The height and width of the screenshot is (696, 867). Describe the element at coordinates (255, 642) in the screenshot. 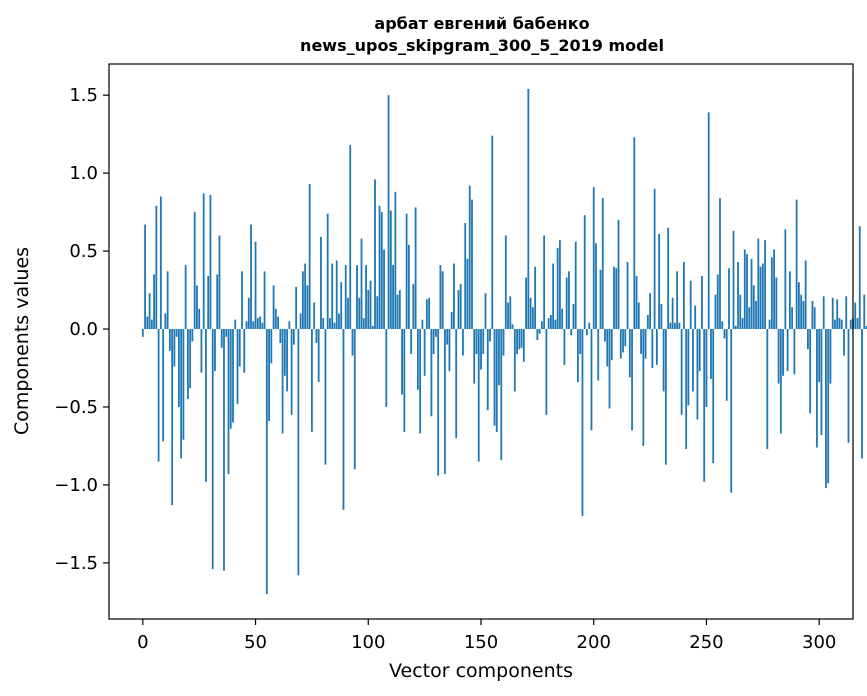

I see `x-tick-label: 50` at that location.